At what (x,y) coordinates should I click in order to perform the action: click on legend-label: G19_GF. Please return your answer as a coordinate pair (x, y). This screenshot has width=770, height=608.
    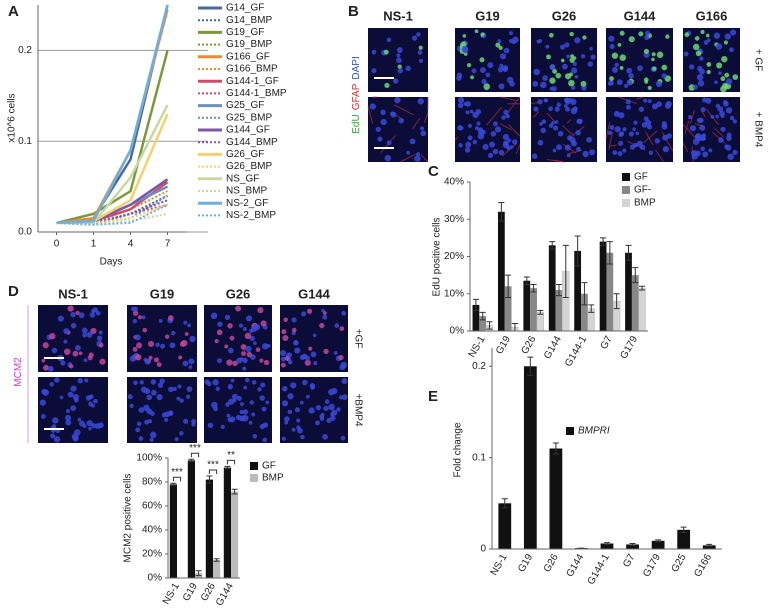
    Looking at the image, I should click on (245, 32).